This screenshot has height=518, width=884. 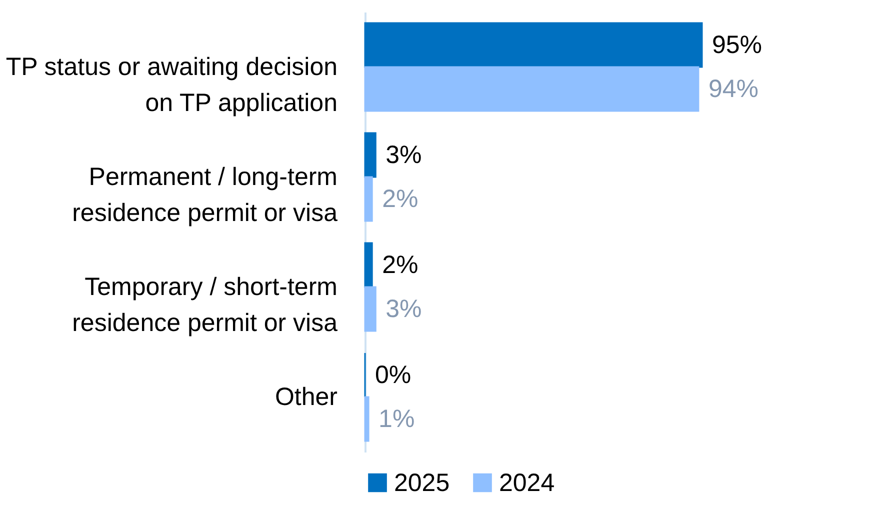 I want to click on data-label: 95%, so click(x=737, y=45).